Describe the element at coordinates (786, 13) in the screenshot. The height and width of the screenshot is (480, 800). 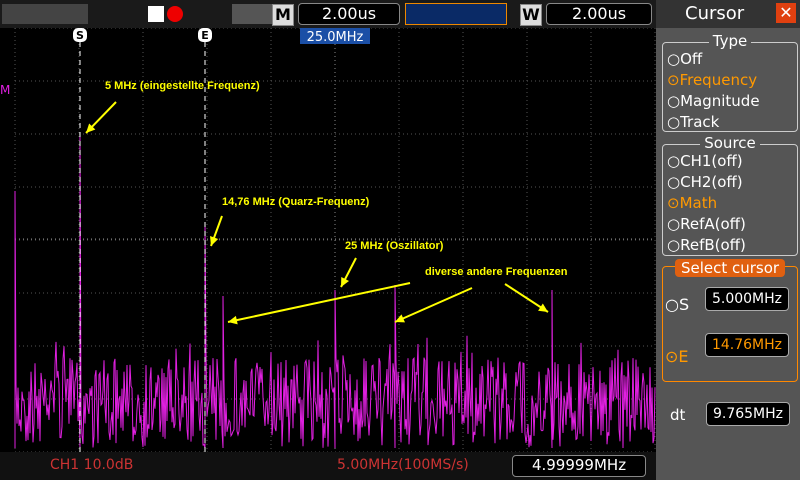
I see `close-button: ✕` at that location.